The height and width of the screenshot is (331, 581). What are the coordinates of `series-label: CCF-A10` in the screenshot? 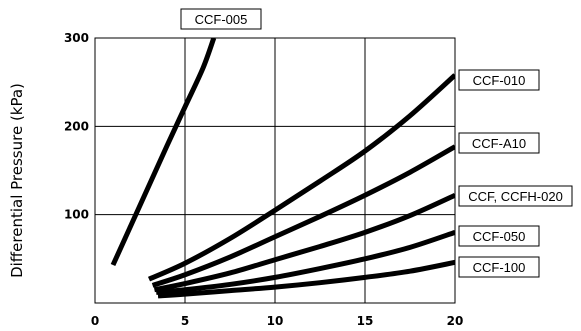 It's located at (499, 143).